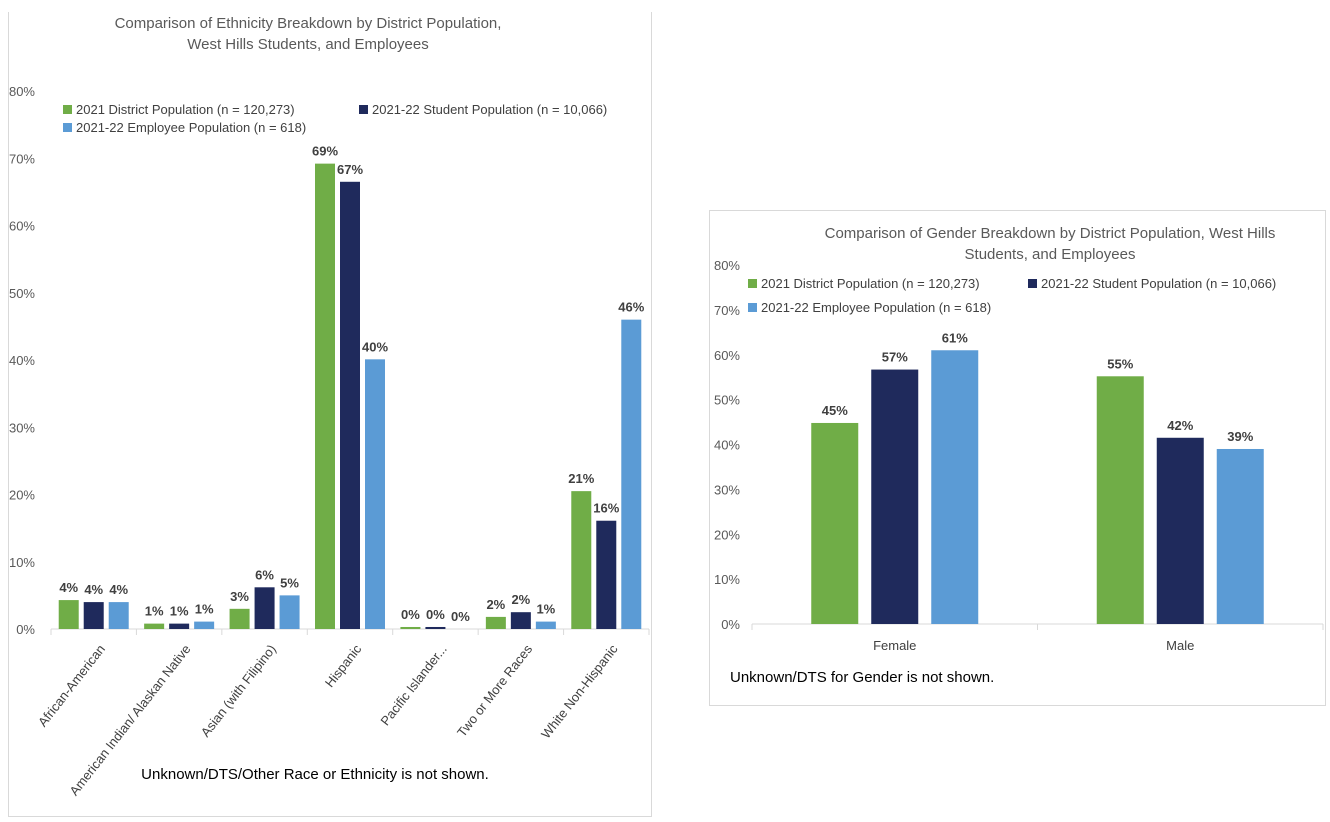 This screenshot has width=1330, height=822. I want to click on data-label: 6%, so click(264, 574).